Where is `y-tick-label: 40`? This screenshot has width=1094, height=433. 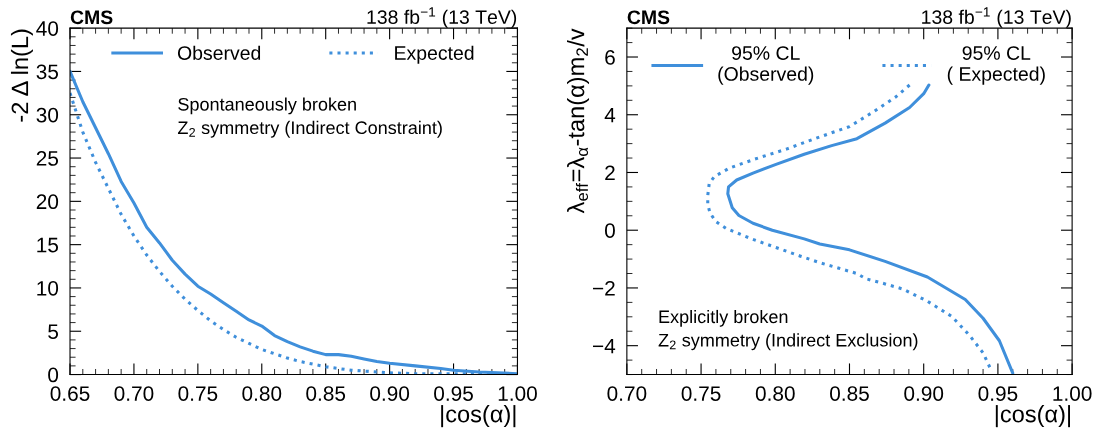
y-tick-label: 40 is located at coordinates (47, 28).